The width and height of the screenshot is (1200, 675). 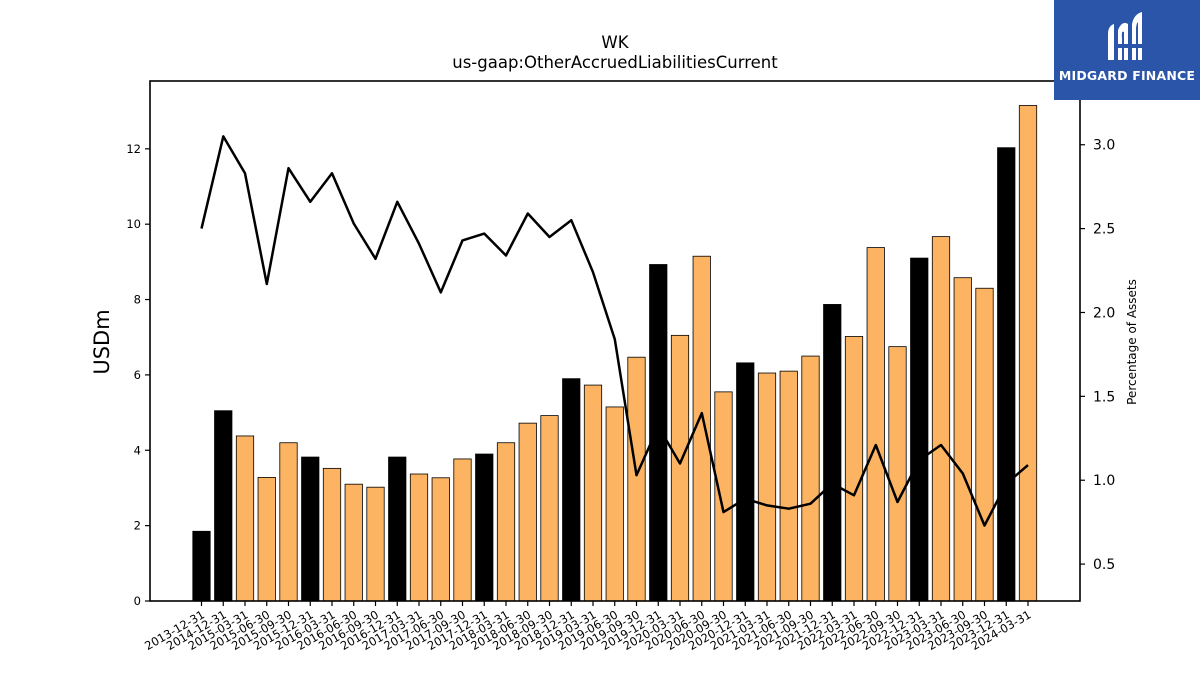 I want to click on y2-tick-label: 0.5, so click(x=1104, y=565).